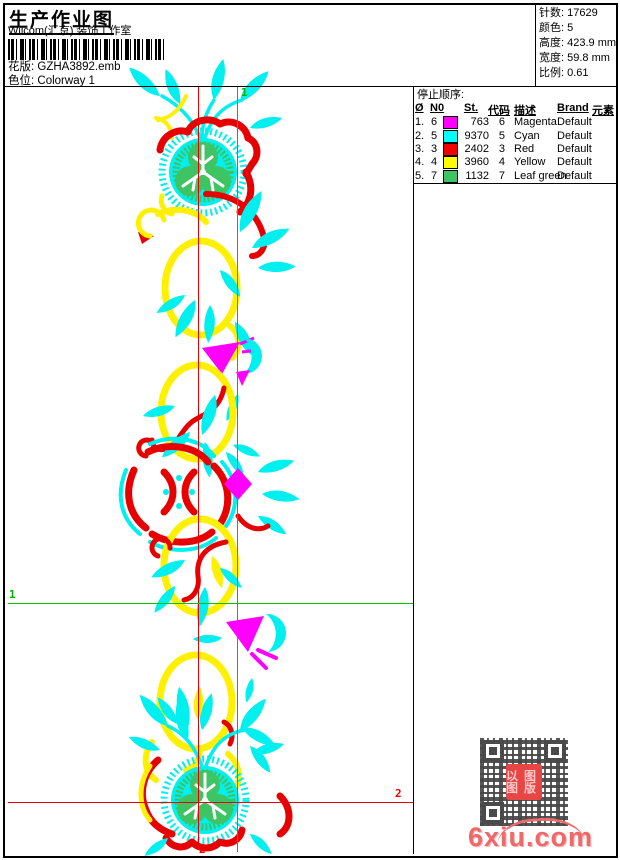 This screenshot has height=860, width=620. What do you see at coordinates (239, 658) in the screenshot?
I see `magenta-flower-b` at bounding box center [239, 658].